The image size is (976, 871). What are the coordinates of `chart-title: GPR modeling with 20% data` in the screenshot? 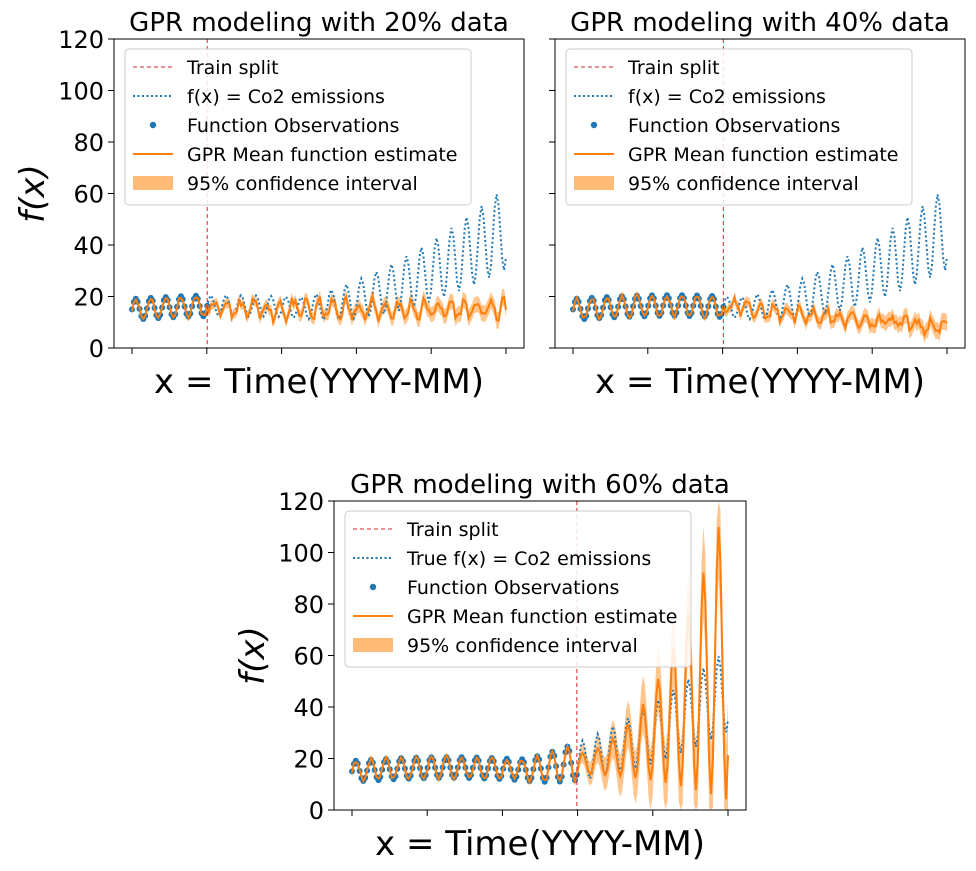 It's located at (319, 23).